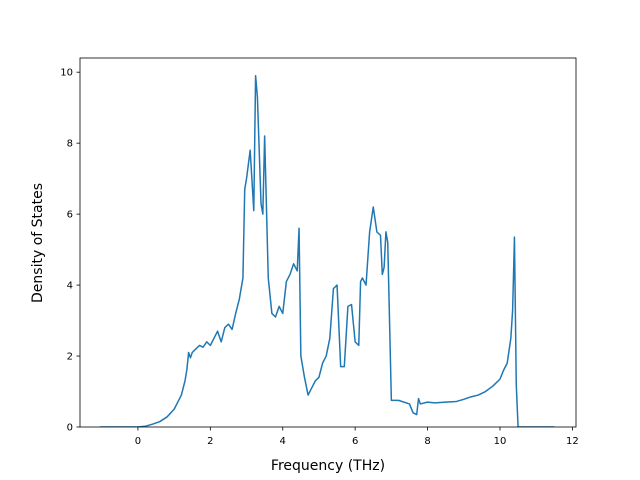  Describe the element at coordinates (70, 144) in the screenshot. I see `y-tick-label: 8` at that location.